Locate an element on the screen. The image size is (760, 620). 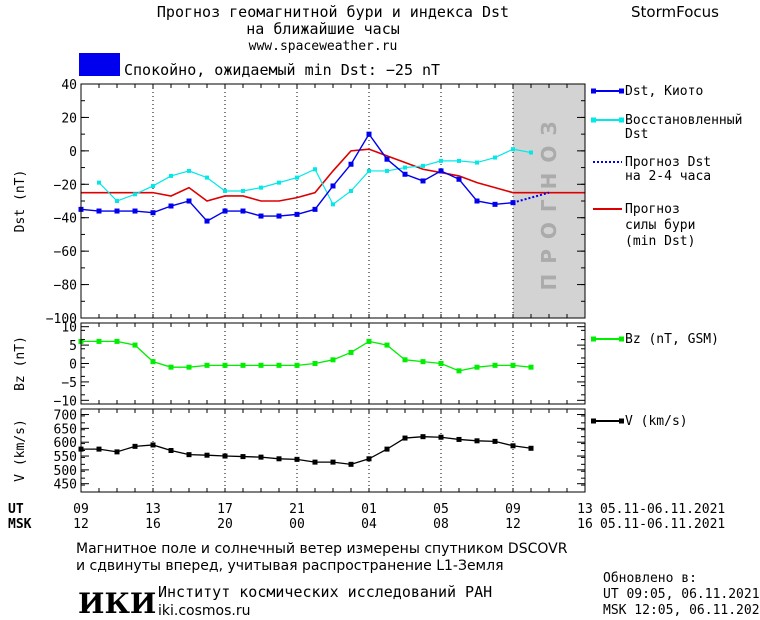
msk-tick-label: 08 is located at coordinates (441, 524).